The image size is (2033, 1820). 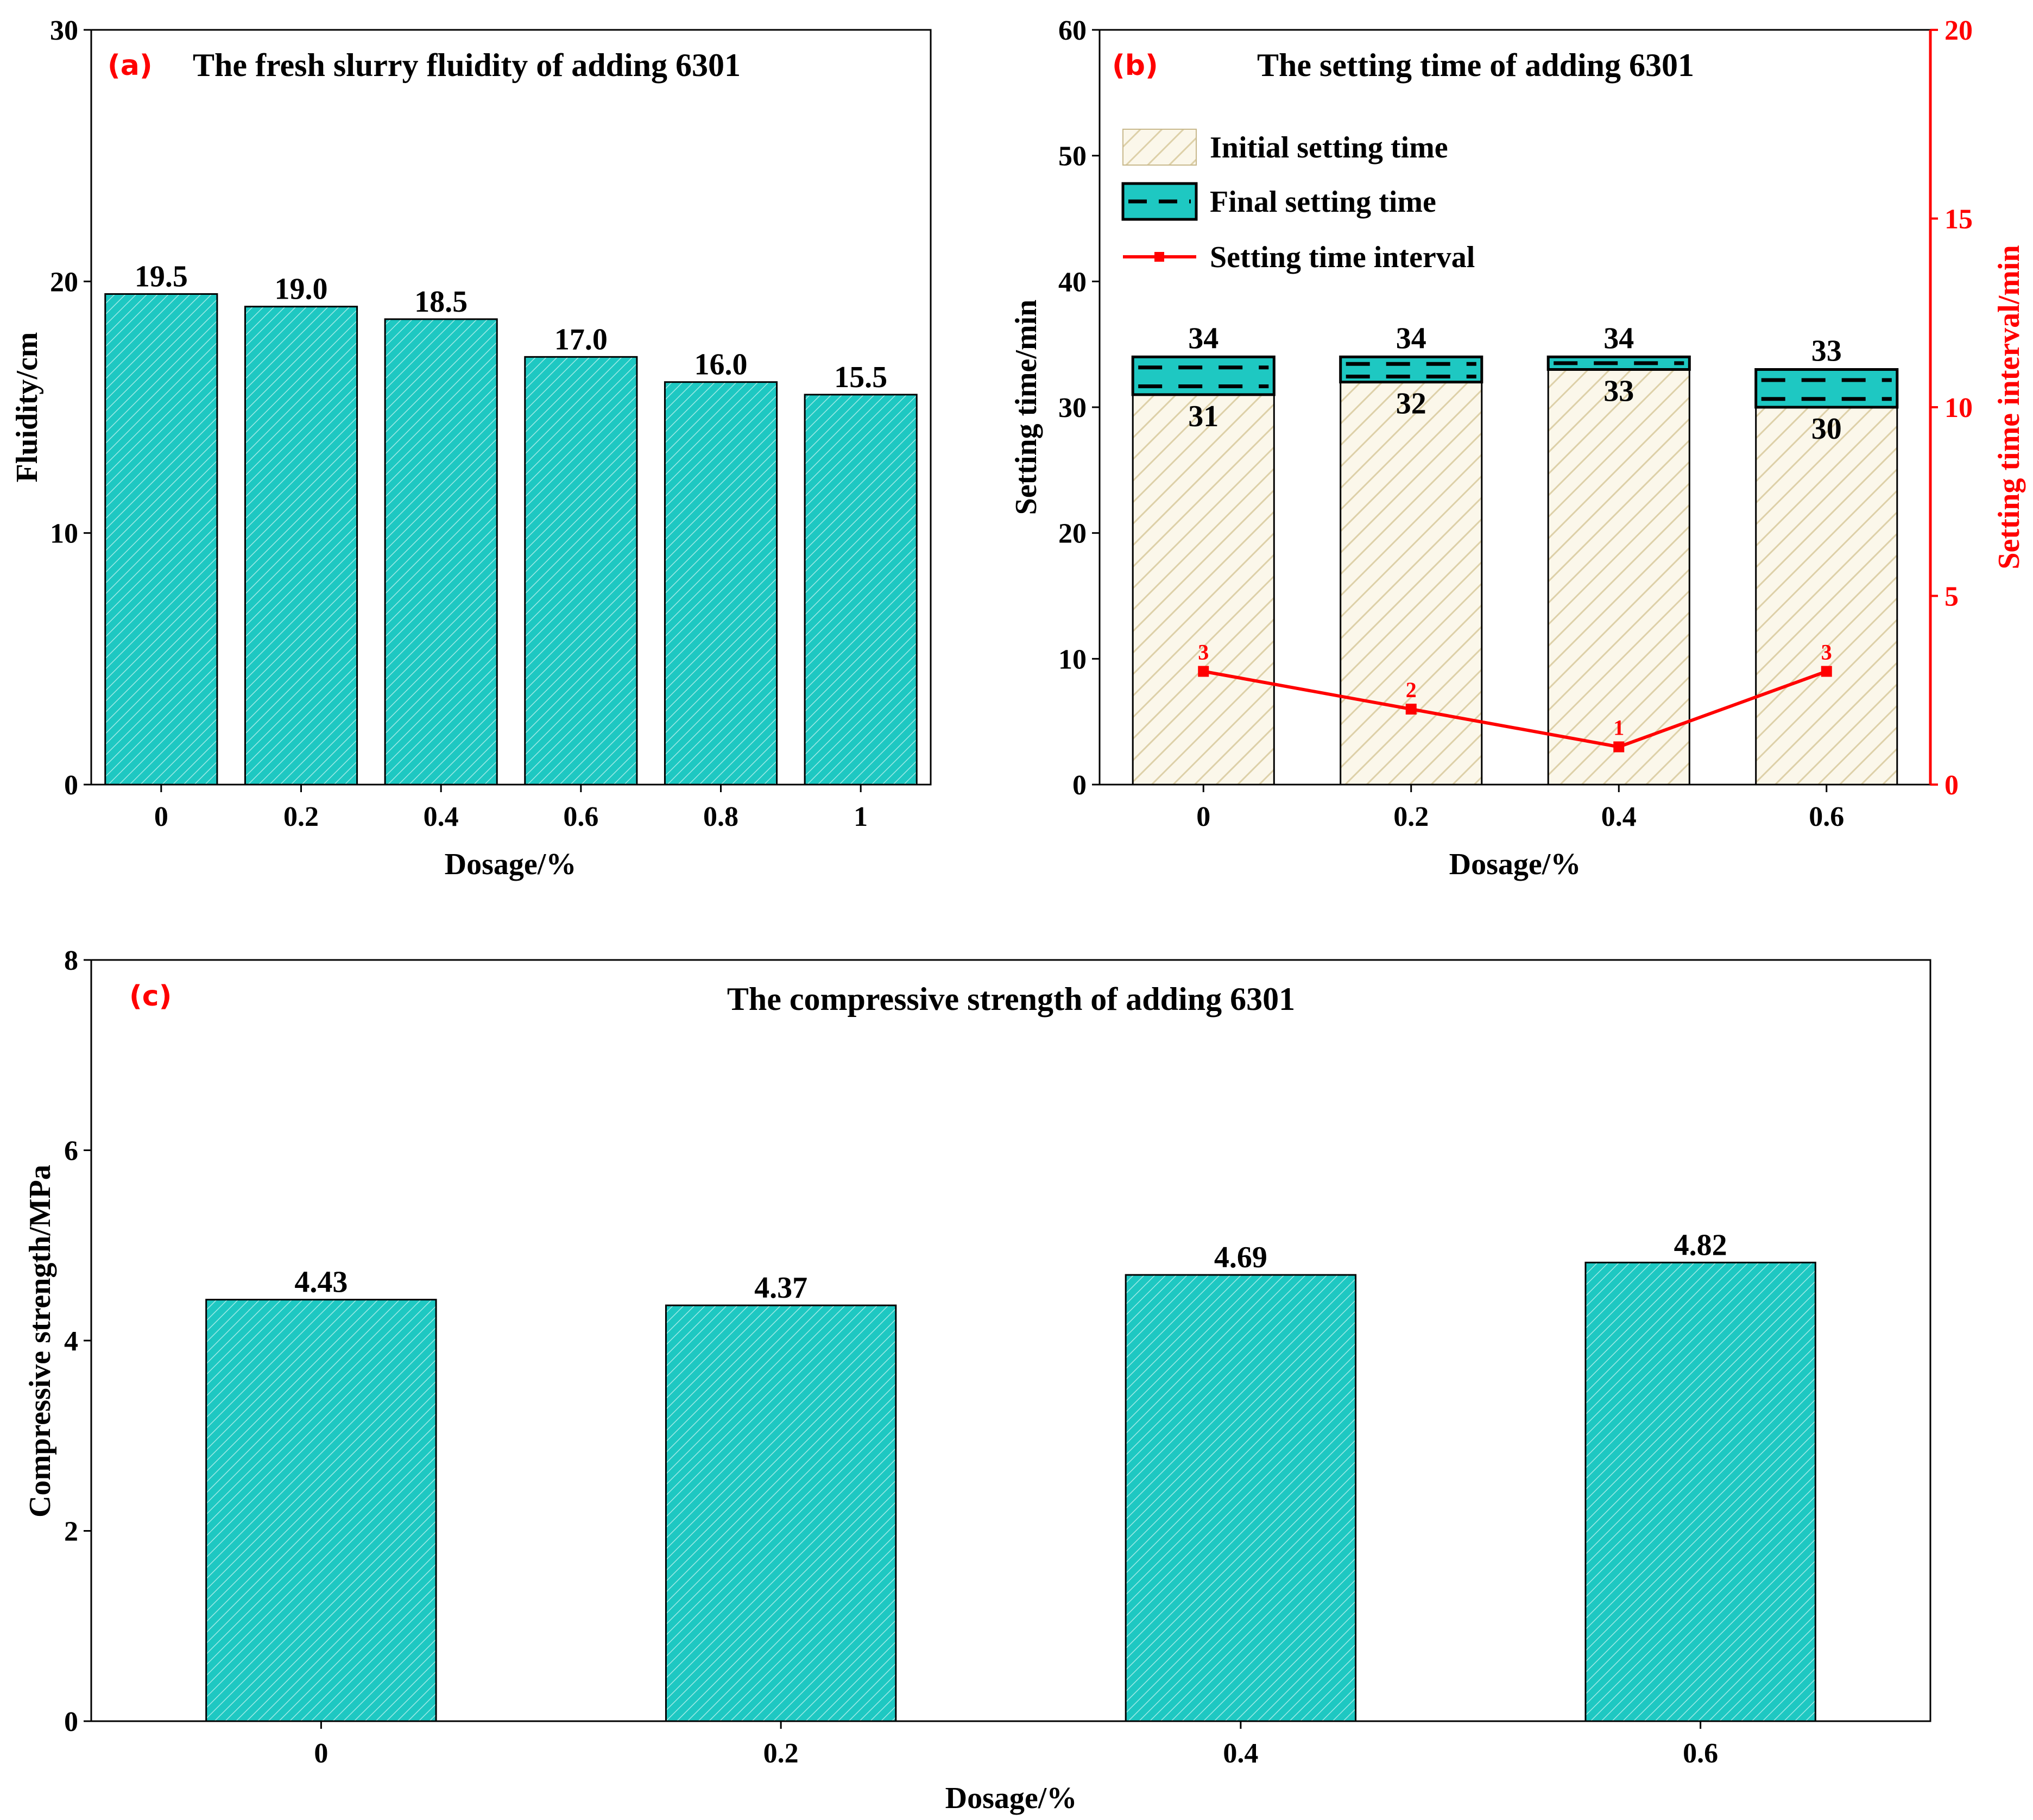 I want to click on panel-c-y-tick-label: 8, so click(x=71, y=960).